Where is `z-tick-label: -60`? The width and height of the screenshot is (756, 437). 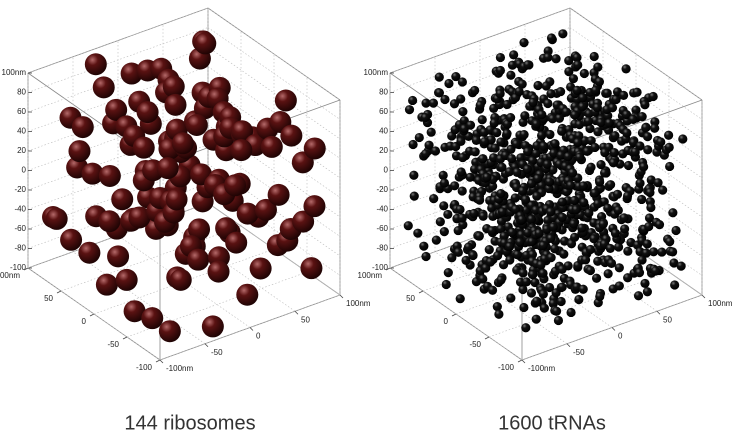 z-tick-label: -60 is located at coordinates (20, 228).